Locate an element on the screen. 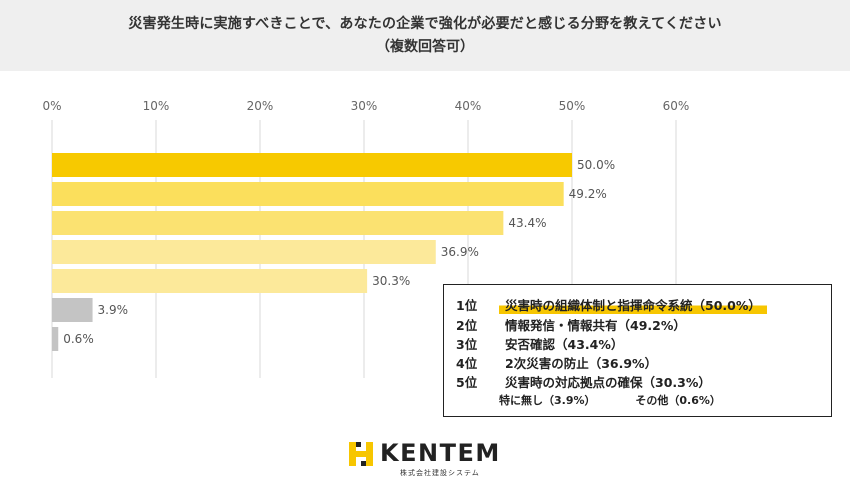  rank-text: 災害時の組織体制と指揮命令系統（50.0%） is located at coordinates (633, 304).